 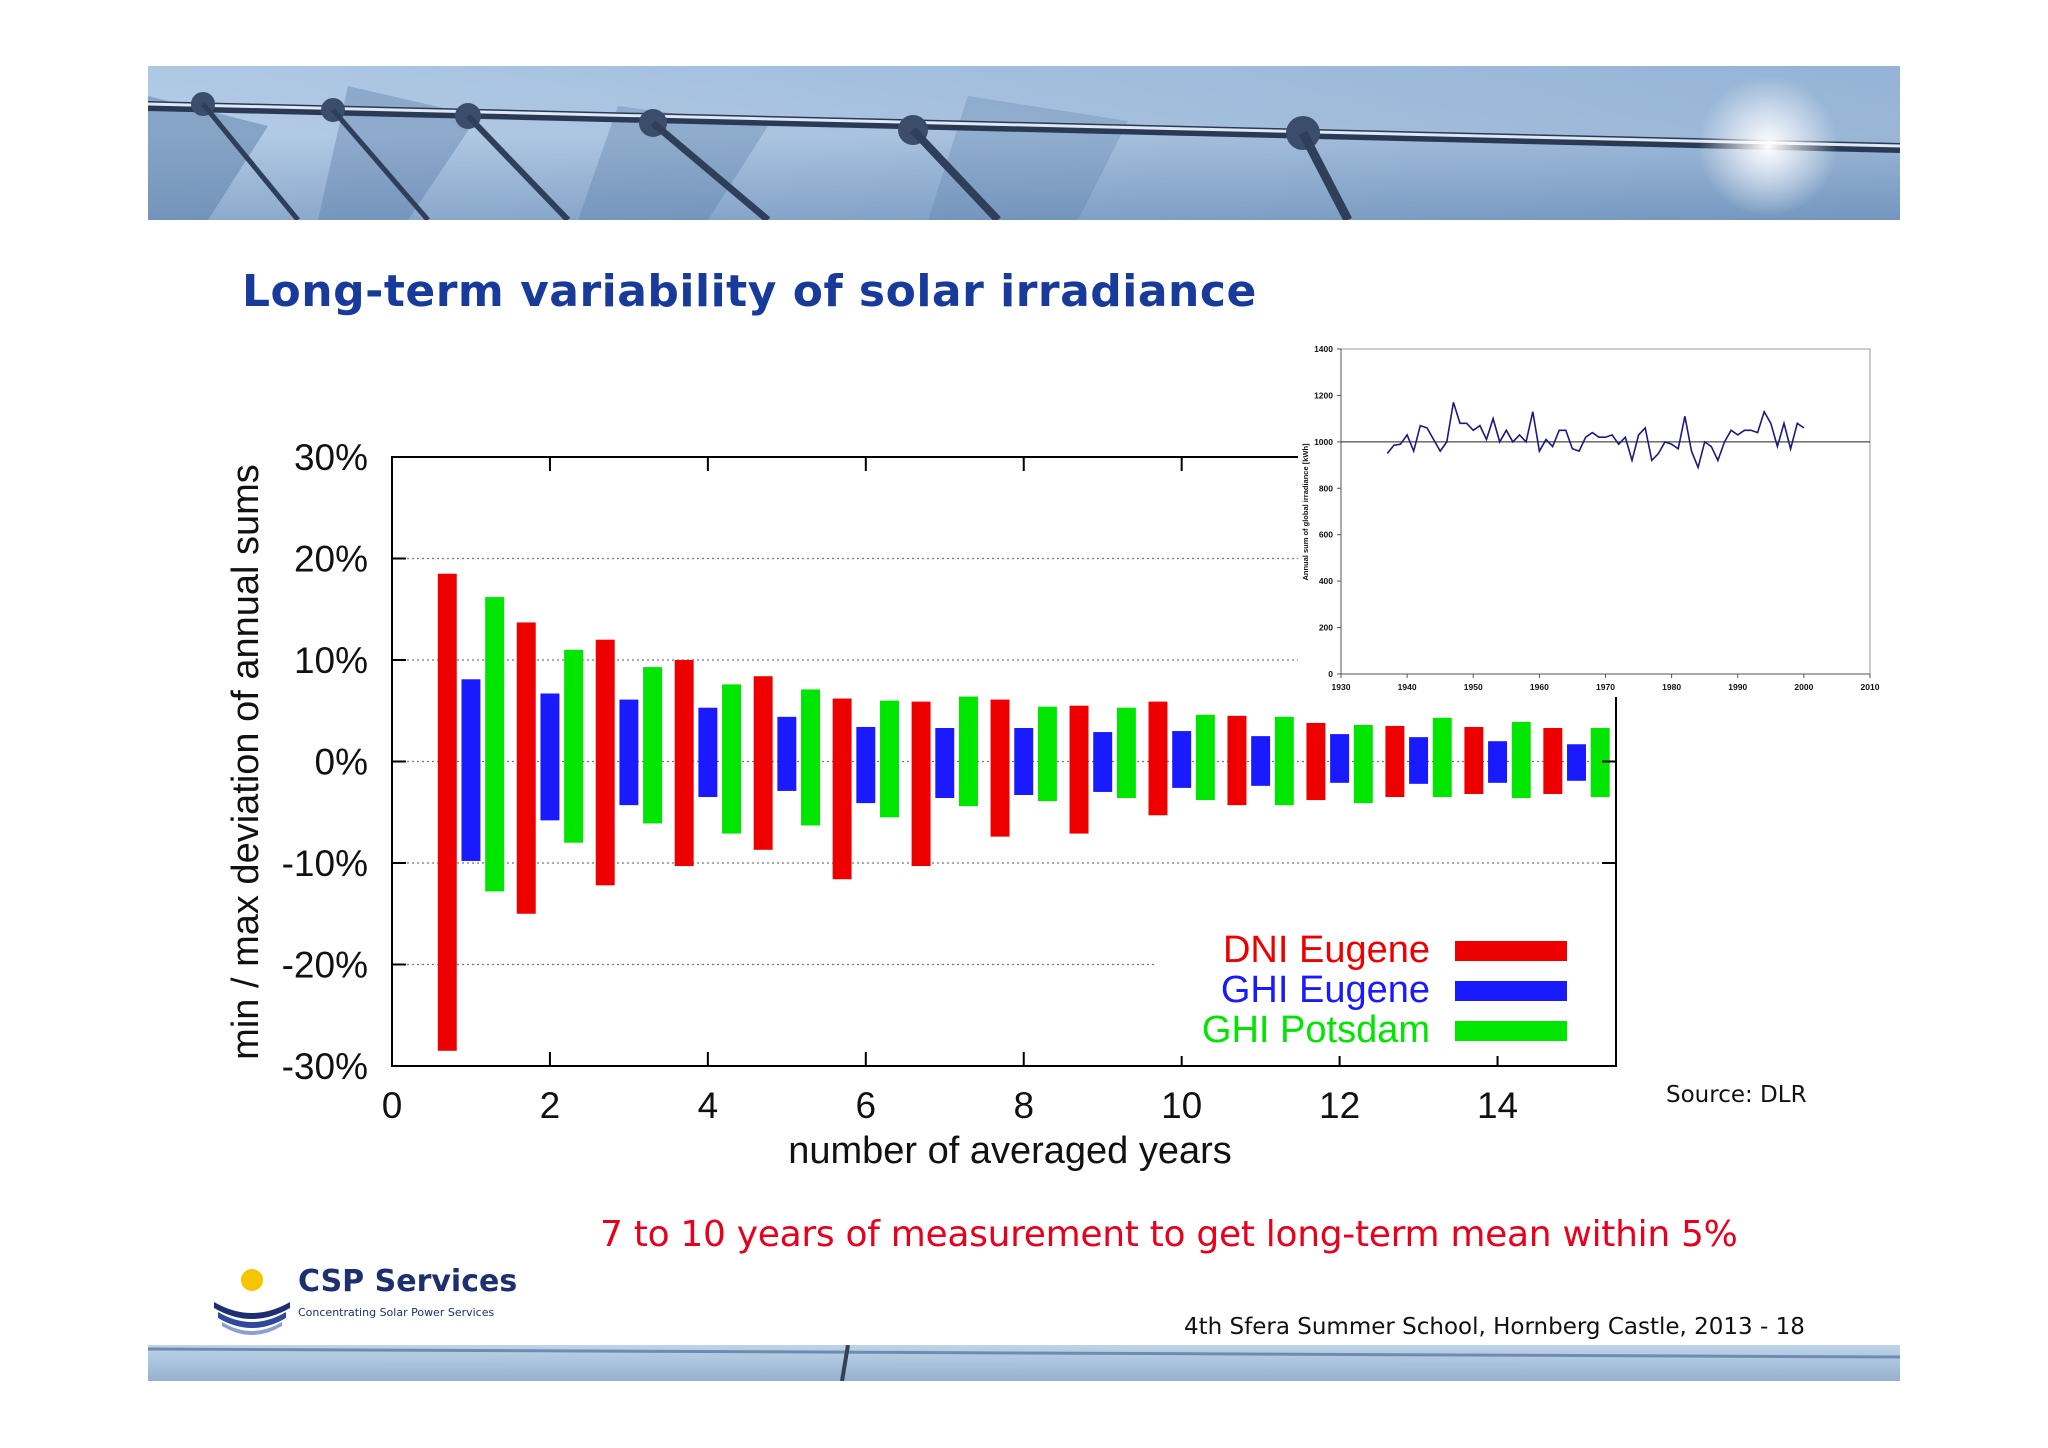 I want to click on inset-x-tick-label: 1950, so click(x=1473, y=687).